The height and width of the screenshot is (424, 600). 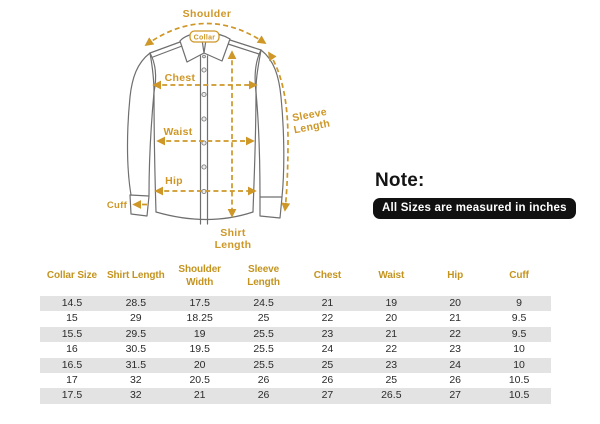 I want to click on table-cell: 16, so click(x=72, y=349).